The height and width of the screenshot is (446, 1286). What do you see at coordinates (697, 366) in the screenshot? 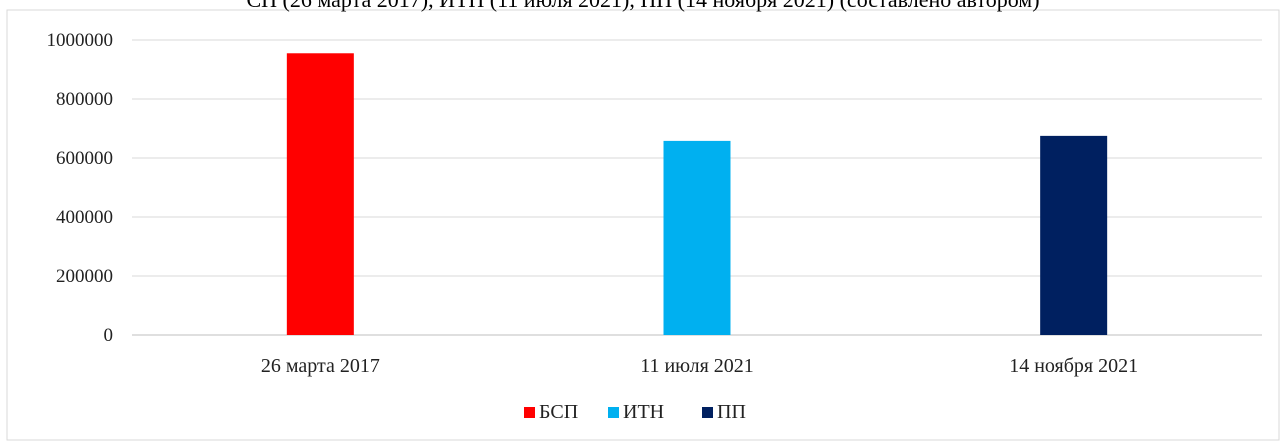
I see `x-tick-label: 11 июля 2021` at bounding box center [697, 366].